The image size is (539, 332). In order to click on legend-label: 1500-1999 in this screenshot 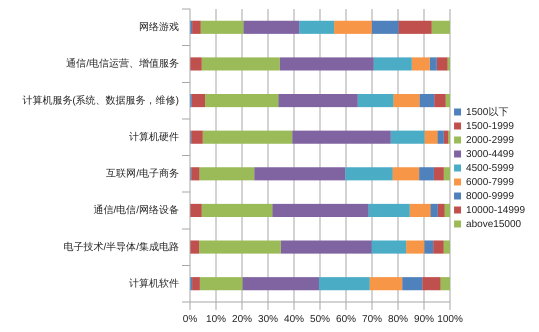, I will do `click(490, 126)`.